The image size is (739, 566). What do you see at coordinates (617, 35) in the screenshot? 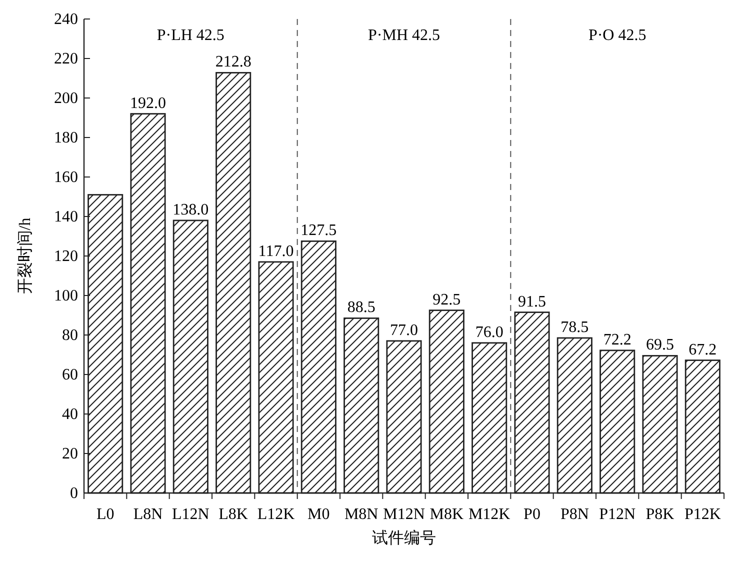
I see `annotation: P·O 42.5` at bounding box center [617, 35].